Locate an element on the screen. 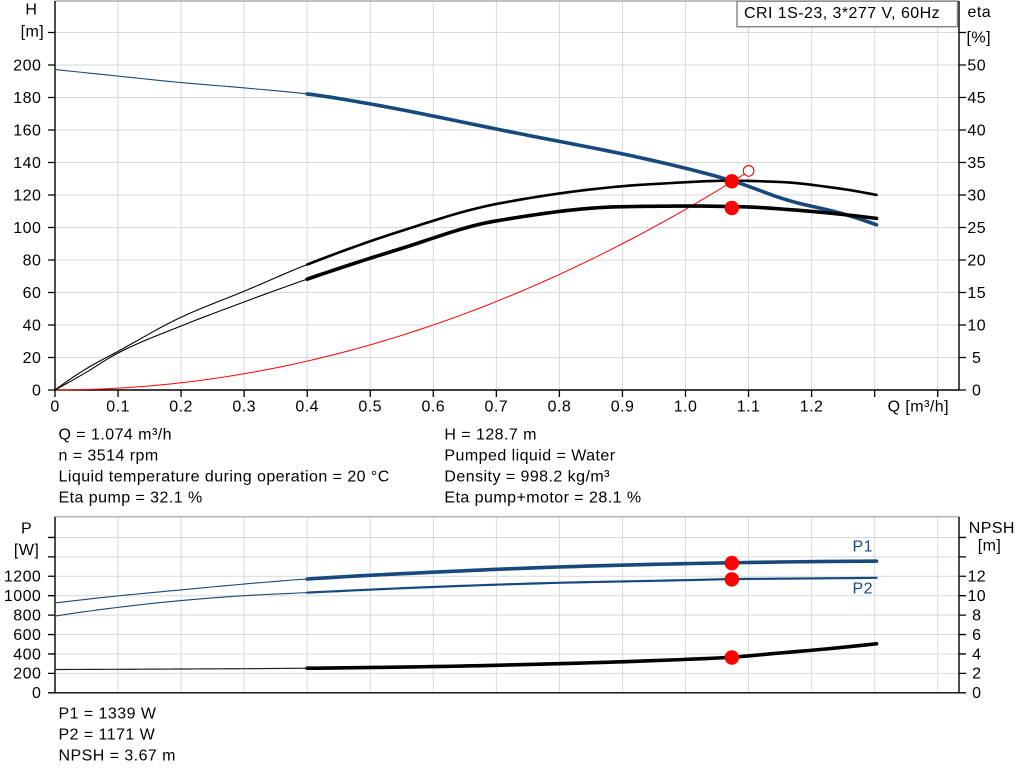 This screenshot has width=1024, height=781. svg-text: CRI 1S-23, 3*277 V, 60Hz is located at coordinates (842, 13).